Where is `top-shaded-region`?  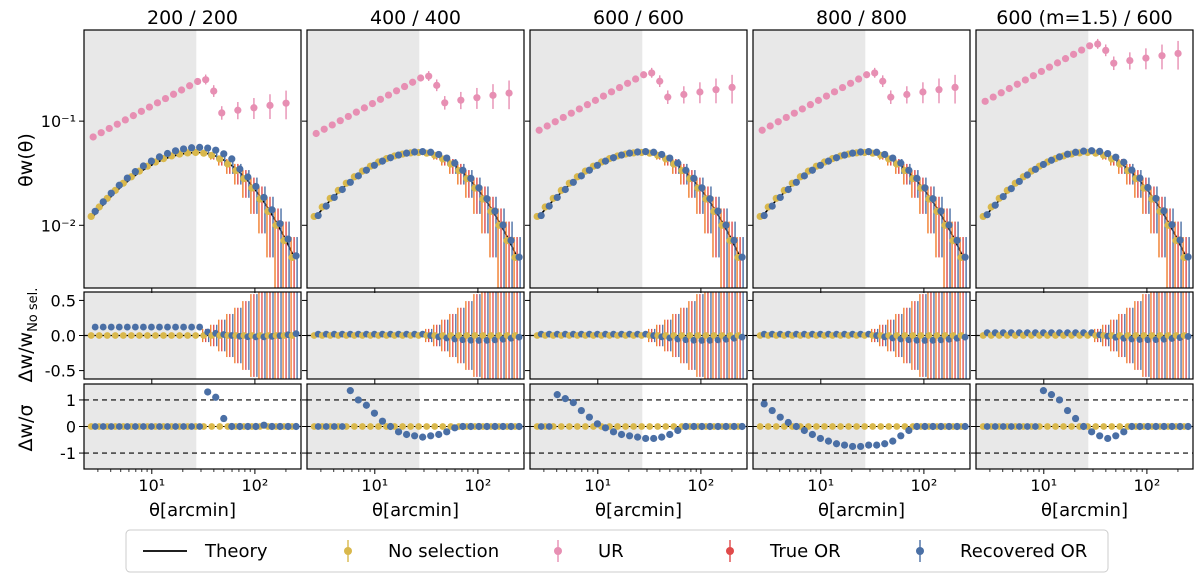 top-shaded-region is located at coordinates (809, 159).